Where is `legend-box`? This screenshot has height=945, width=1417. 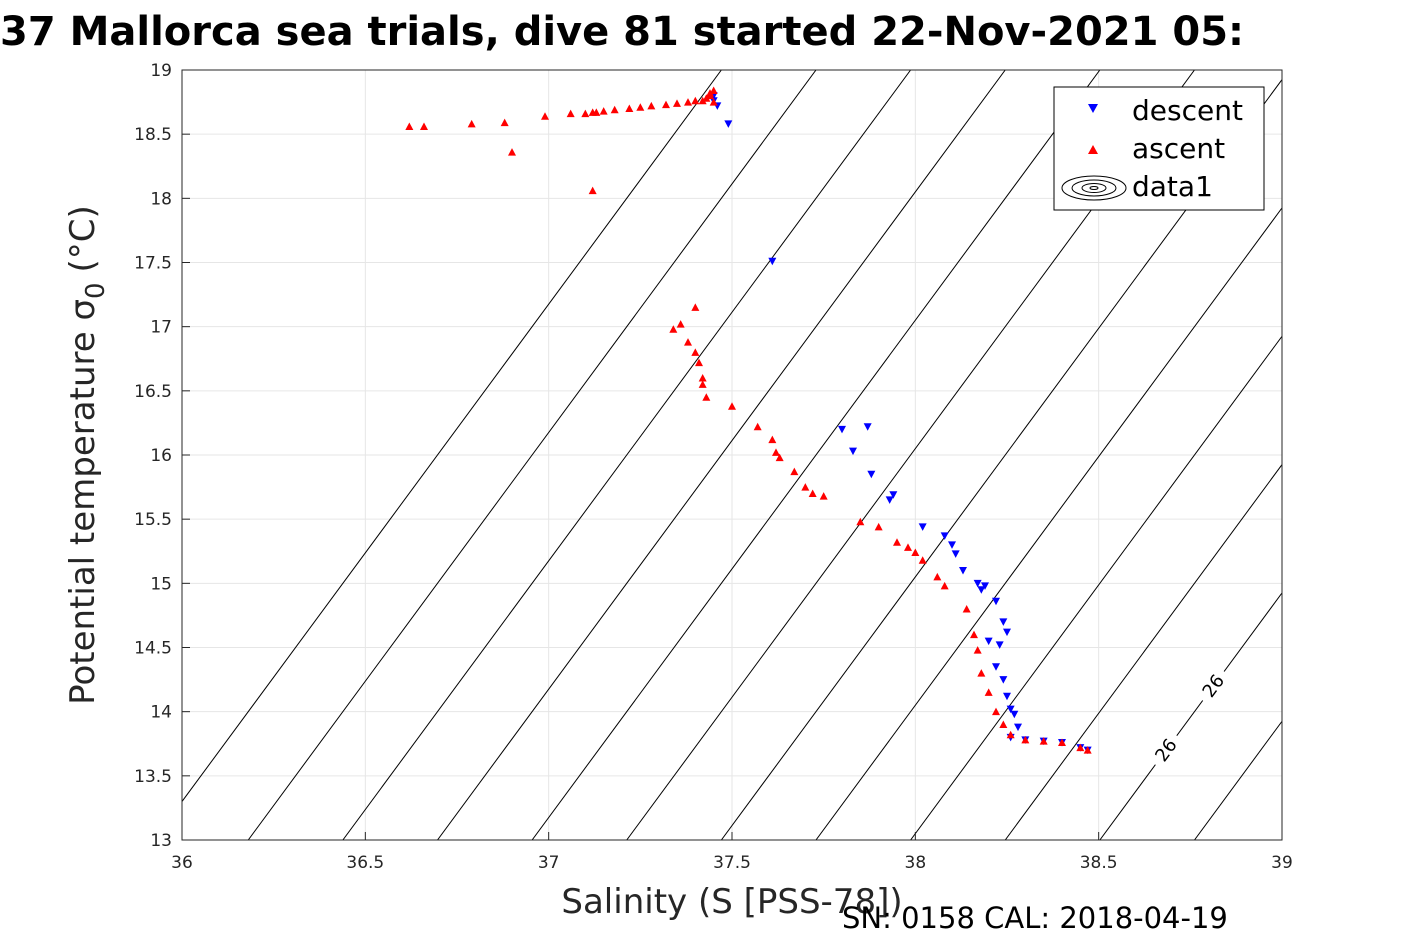
legend-box is located at coordinates (1159, 148).